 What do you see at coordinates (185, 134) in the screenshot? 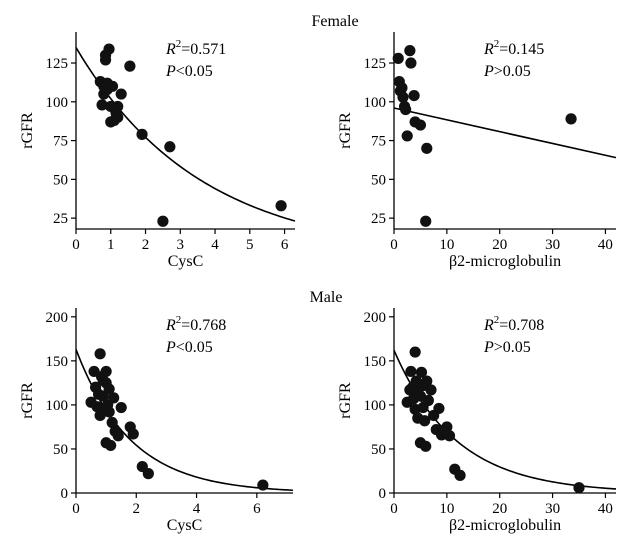
I see `fit-curve` at bounding box center [185, 134].